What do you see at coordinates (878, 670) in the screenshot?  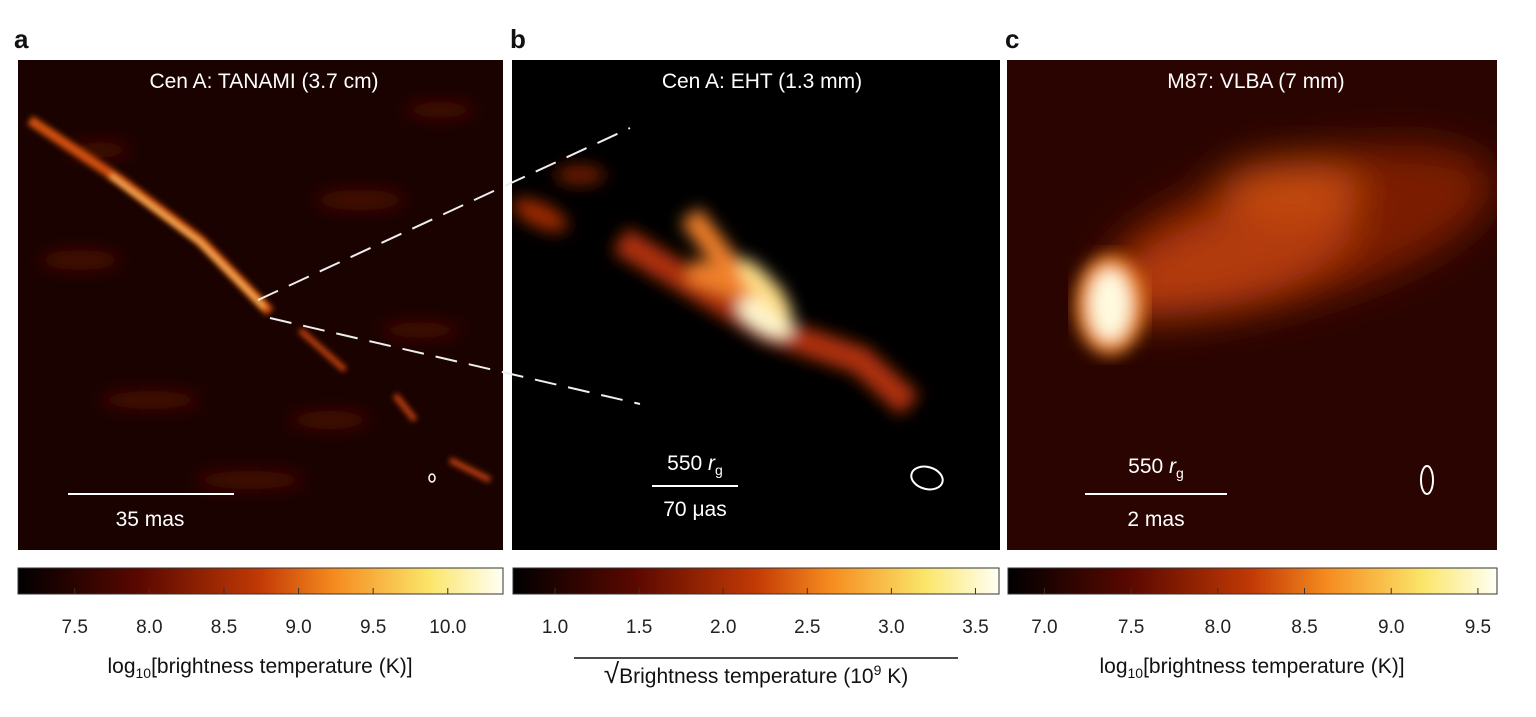 I see `label-sup: 9` at bounding box center [878, 670].